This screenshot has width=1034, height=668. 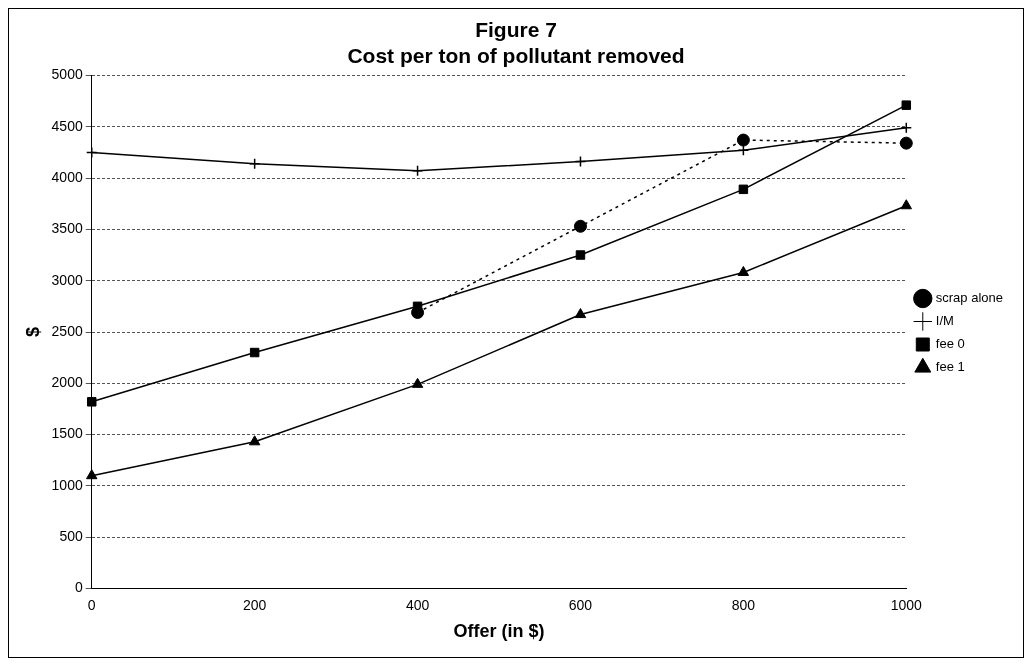 I want to click on y-tick-label: 4500, so click(x=67, y=125).